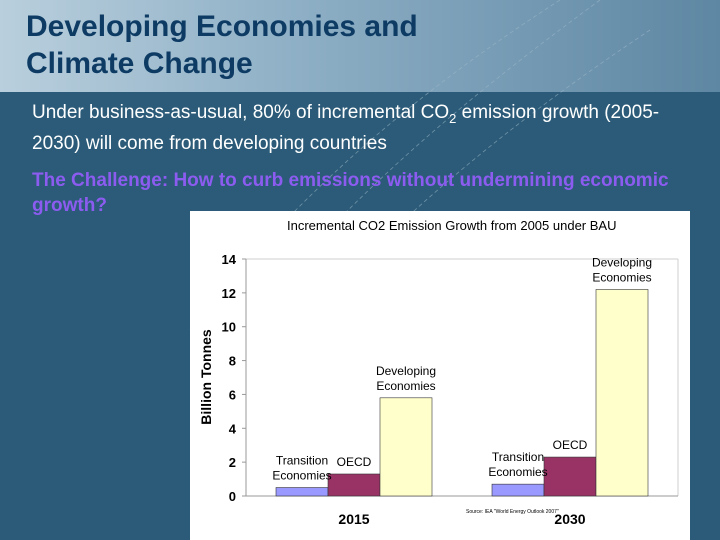 This screenshot has width=720, height=540. Describe the element at coordinates (229, 293) in the screenshot. I see `y-tick-label: 12` at that location.